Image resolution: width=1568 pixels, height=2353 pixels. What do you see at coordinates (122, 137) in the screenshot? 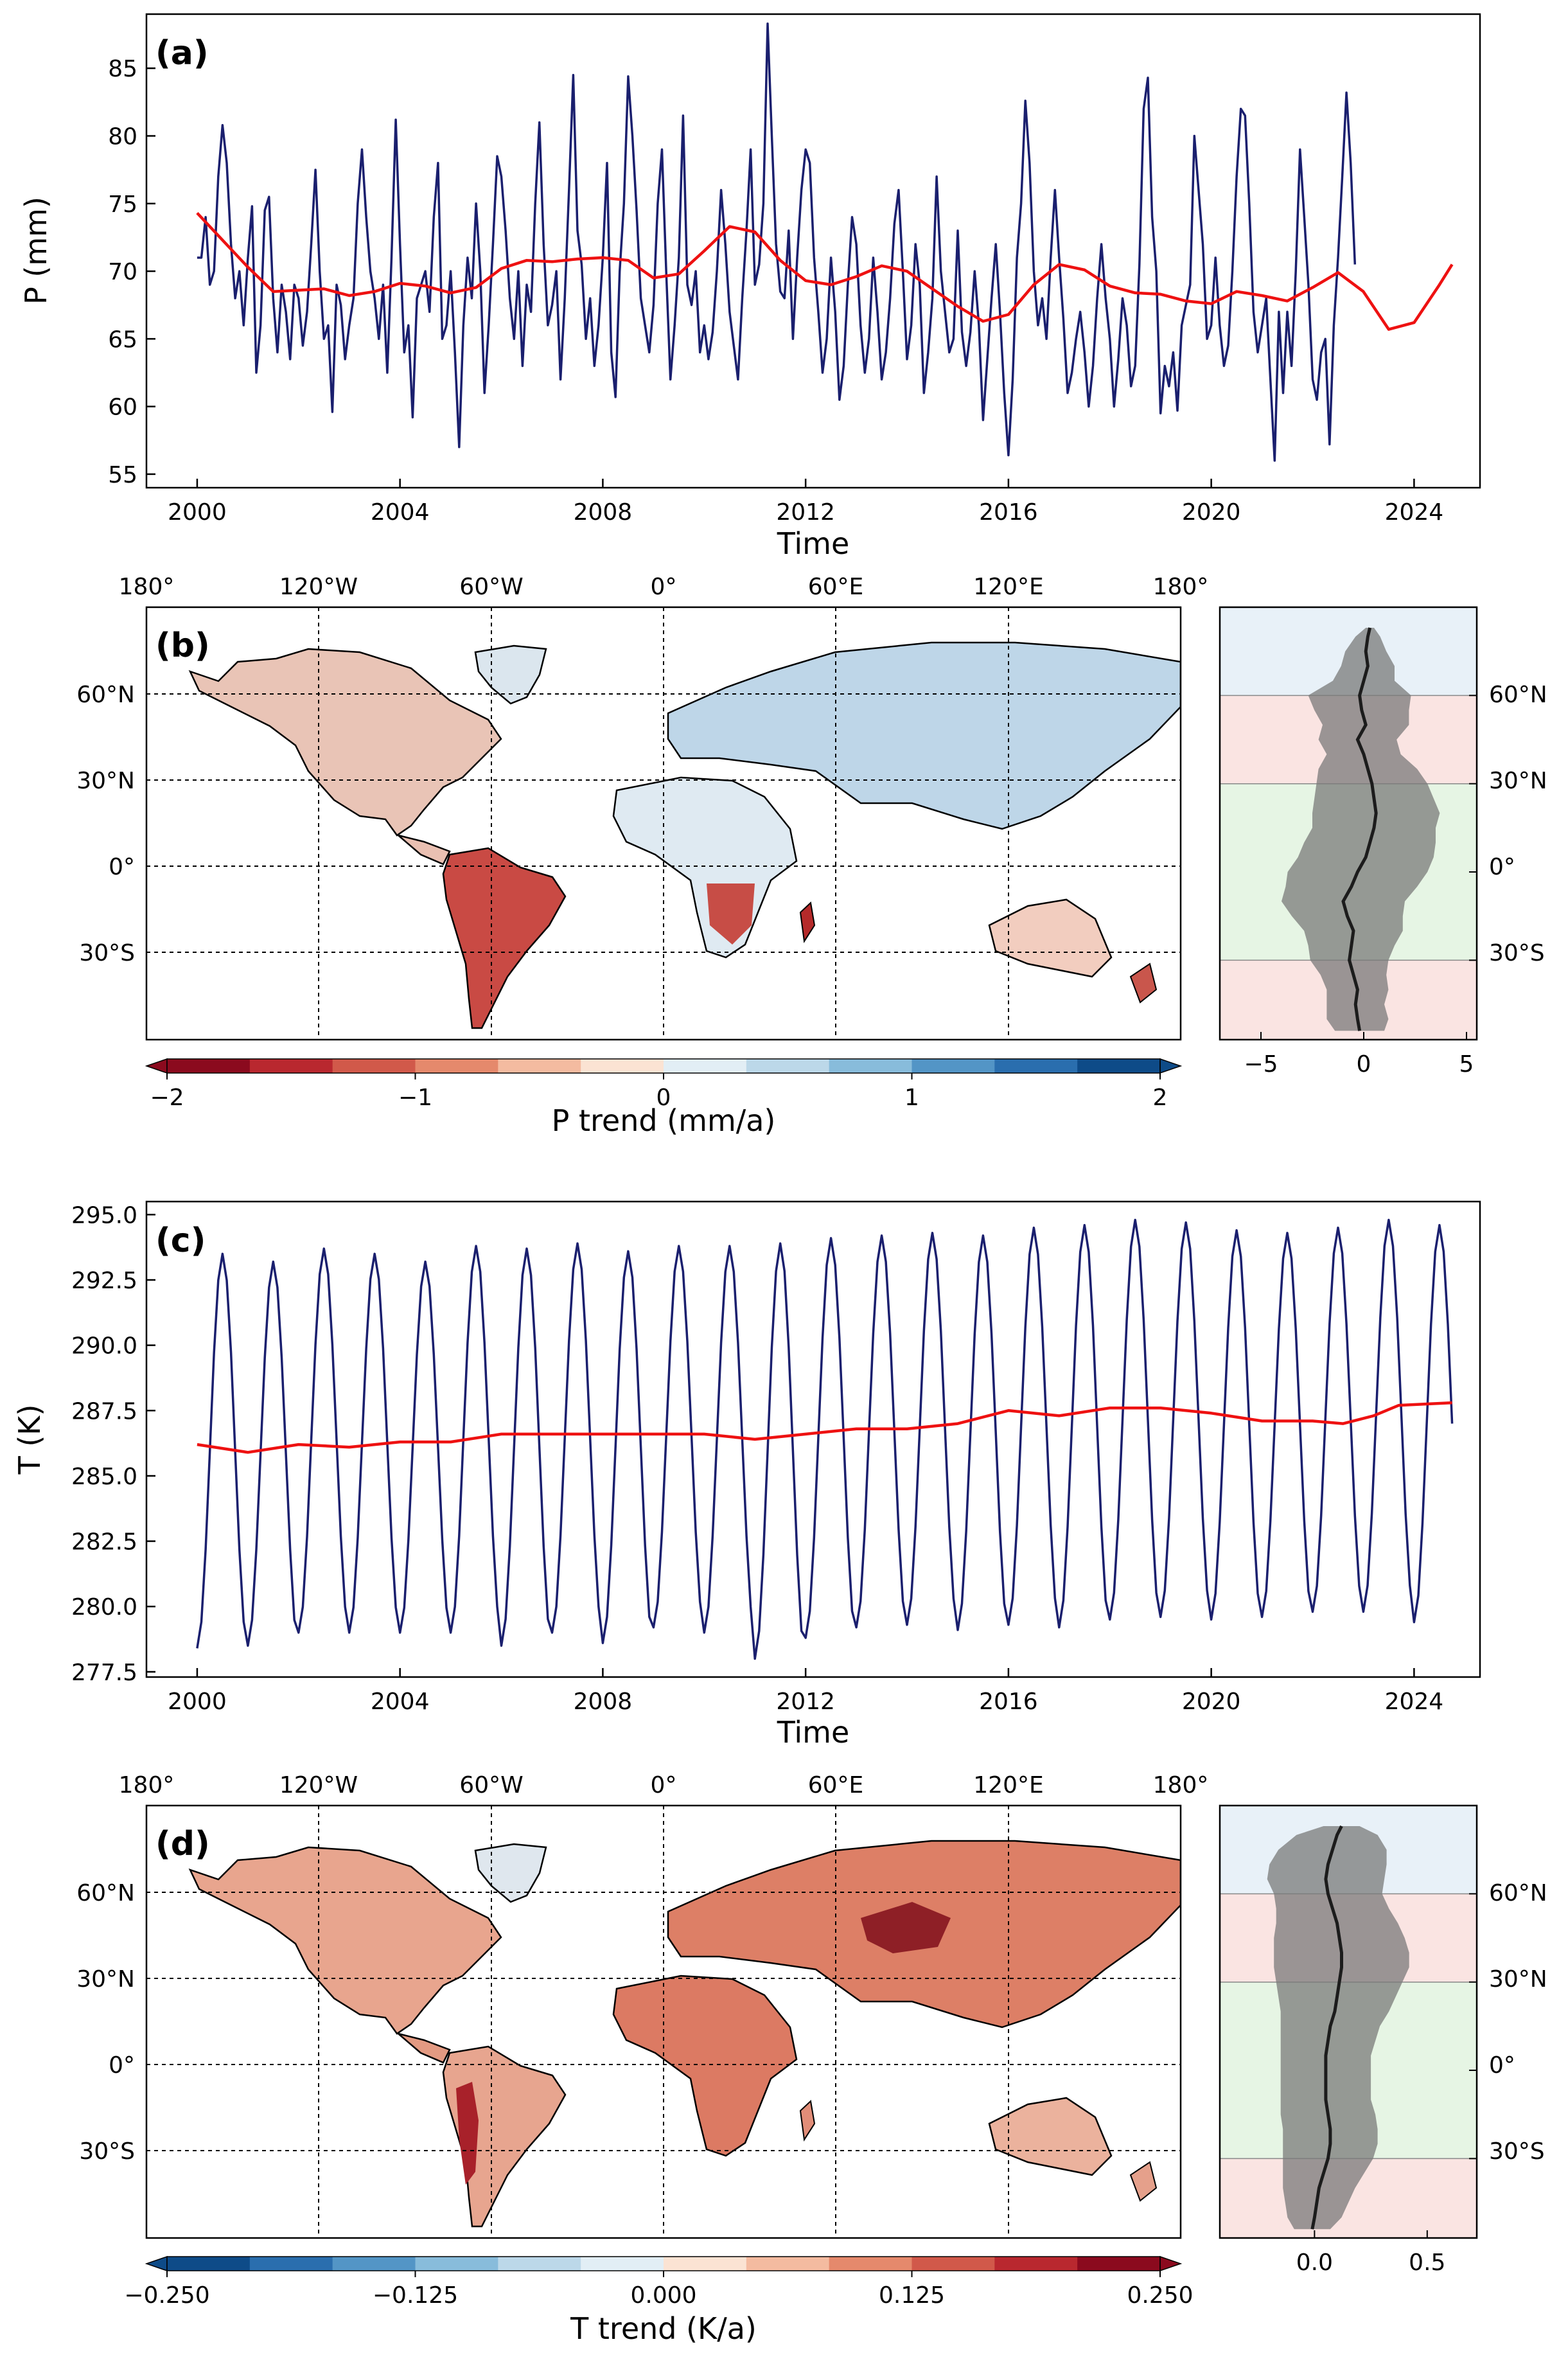
I see `y-tick-label: 80` at bounding box center [122, 137].